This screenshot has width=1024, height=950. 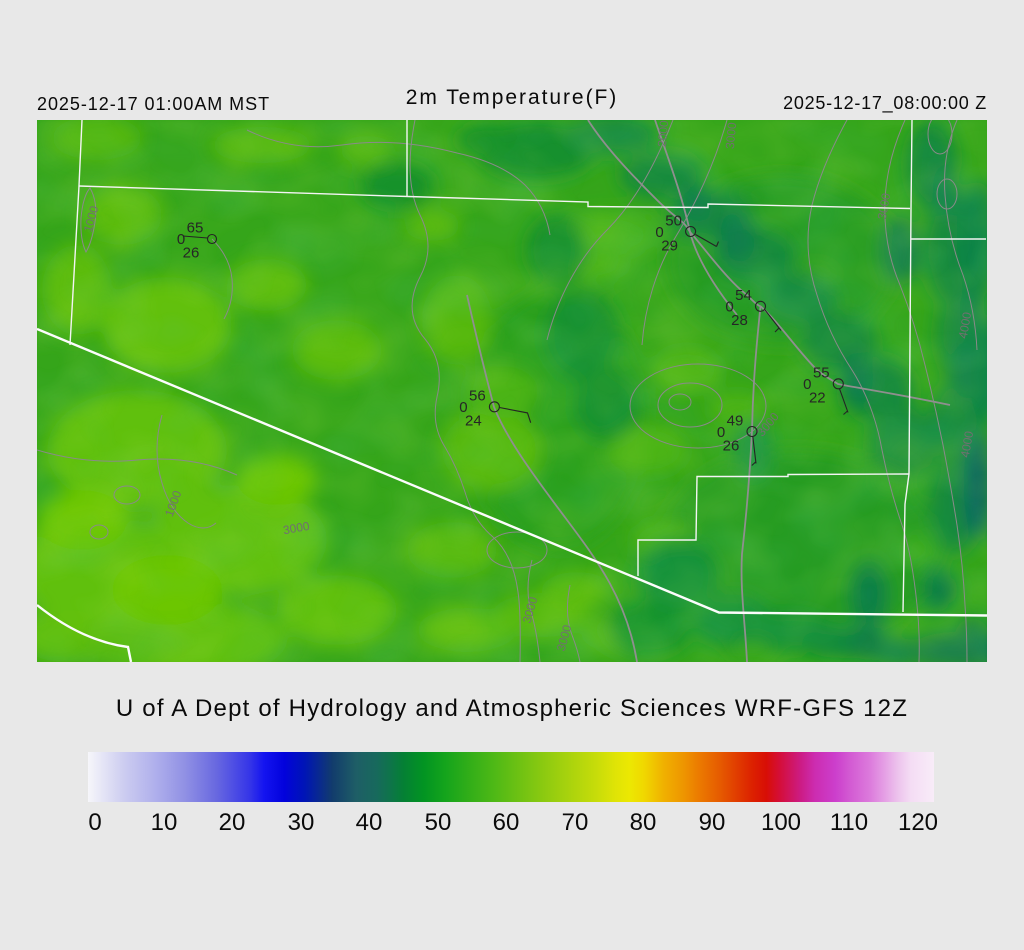 What do you see at coordinates (195, 227) in the screenshot?
I see `svg-text: 65` at bounding box center [195, 227].